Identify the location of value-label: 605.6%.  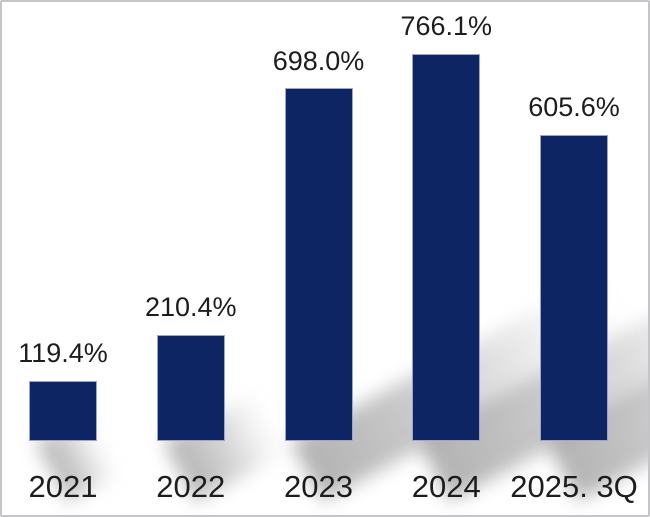
(574, 107).